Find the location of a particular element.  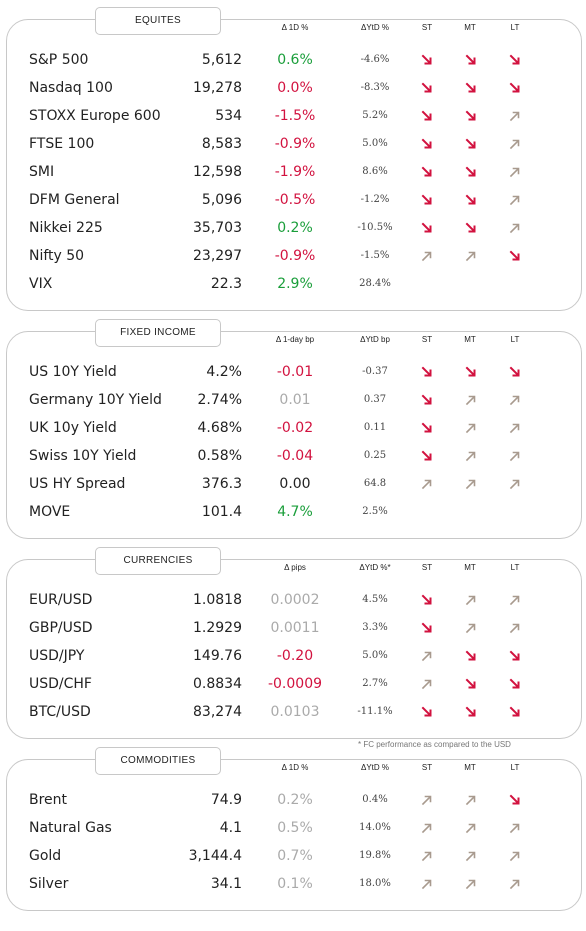

section-tab-fixed-income: FIXED INCOME is located at coordinates (158, 333).